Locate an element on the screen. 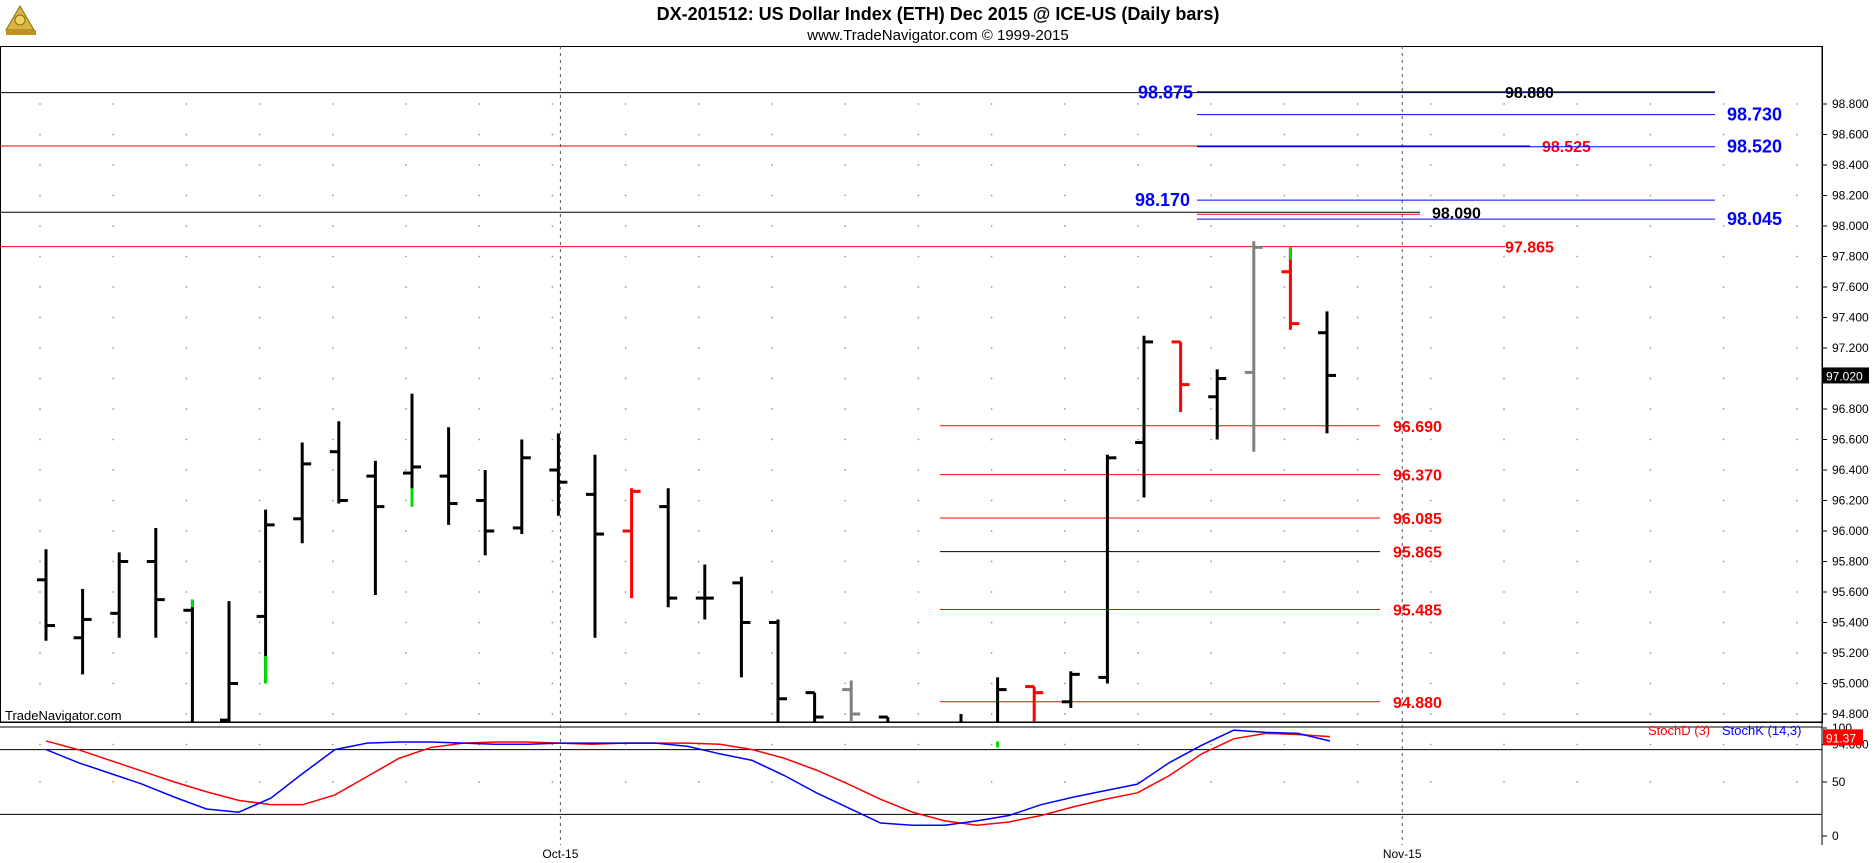 This screenshot has height=863, width=1876. level-label: 95.865 is located at coordinates (1417, 553).